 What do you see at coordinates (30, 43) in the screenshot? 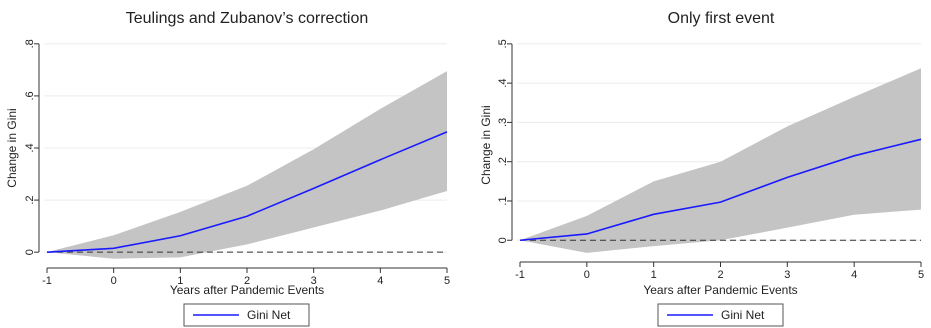
I see `y-tick-label: .8` at bounding box center [30, 43].